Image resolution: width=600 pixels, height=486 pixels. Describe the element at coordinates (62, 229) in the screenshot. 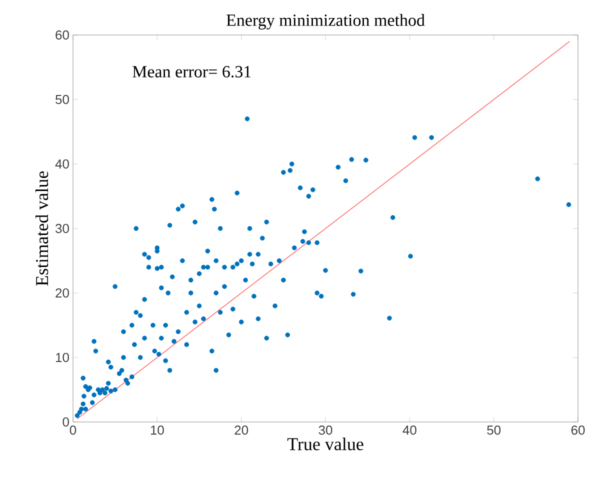

I see `y-tick-label: 30` at that location.